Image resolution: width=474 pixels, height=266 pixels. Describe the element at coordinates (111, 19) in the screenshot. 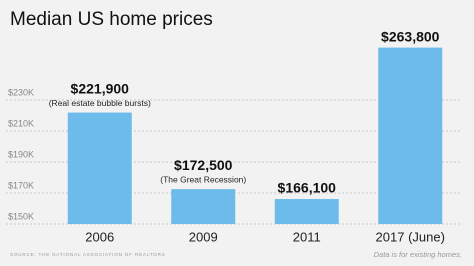

I see `chart-title: Median US home prices` at that location.